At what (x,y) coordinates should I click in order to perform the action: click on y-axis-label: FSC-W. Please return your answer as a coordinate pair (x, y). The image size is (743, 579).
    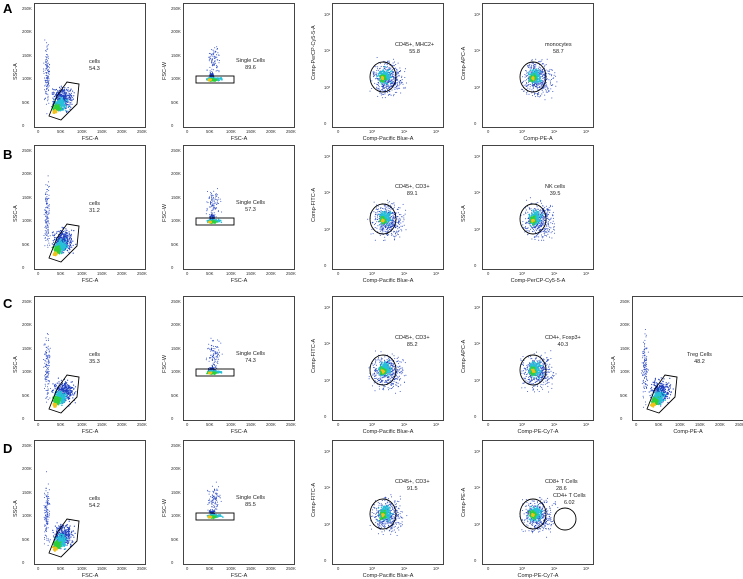
    Looking at the image, I should click on (165, 212).